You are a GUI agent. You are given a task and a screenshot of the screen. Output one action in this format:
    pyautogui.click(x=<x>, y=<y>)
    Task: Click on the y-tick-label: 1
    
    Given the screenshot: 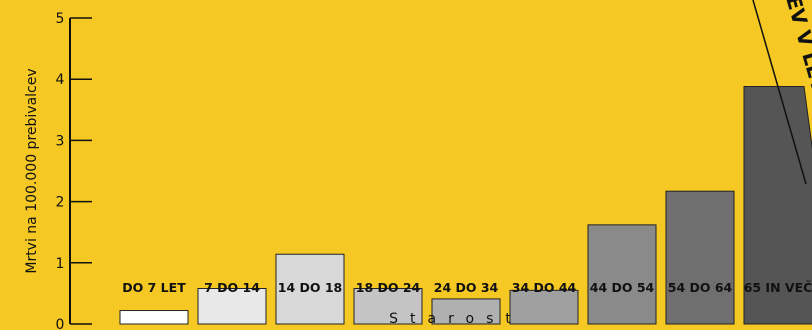 What is the action you would take?
    pyautogui.click(x=60, y=264)
    